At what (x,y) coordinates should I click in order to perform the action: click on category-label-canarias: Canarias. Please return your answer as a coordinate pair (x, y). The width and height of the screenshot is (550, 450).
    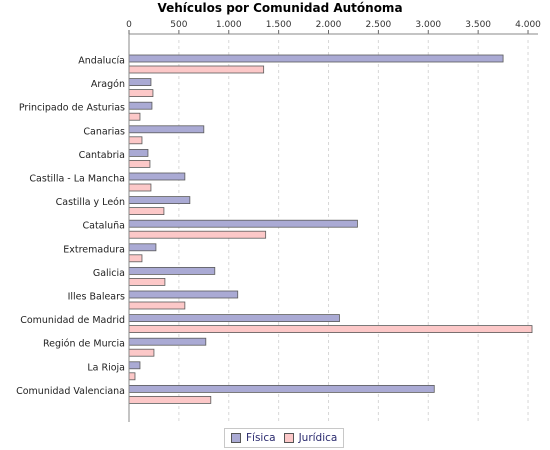
    Looking at the image, I should click on (104, 131).